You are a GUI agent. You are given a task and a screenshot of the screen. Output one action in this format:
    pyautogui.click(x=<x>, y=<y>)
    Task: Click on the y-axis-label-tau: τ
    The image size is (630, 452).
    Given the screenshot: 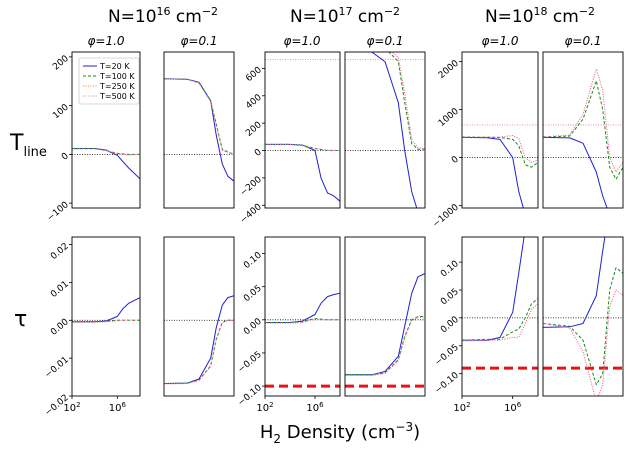 What is the action you would take?
    pyautogui.click(x=20, y=319)
    